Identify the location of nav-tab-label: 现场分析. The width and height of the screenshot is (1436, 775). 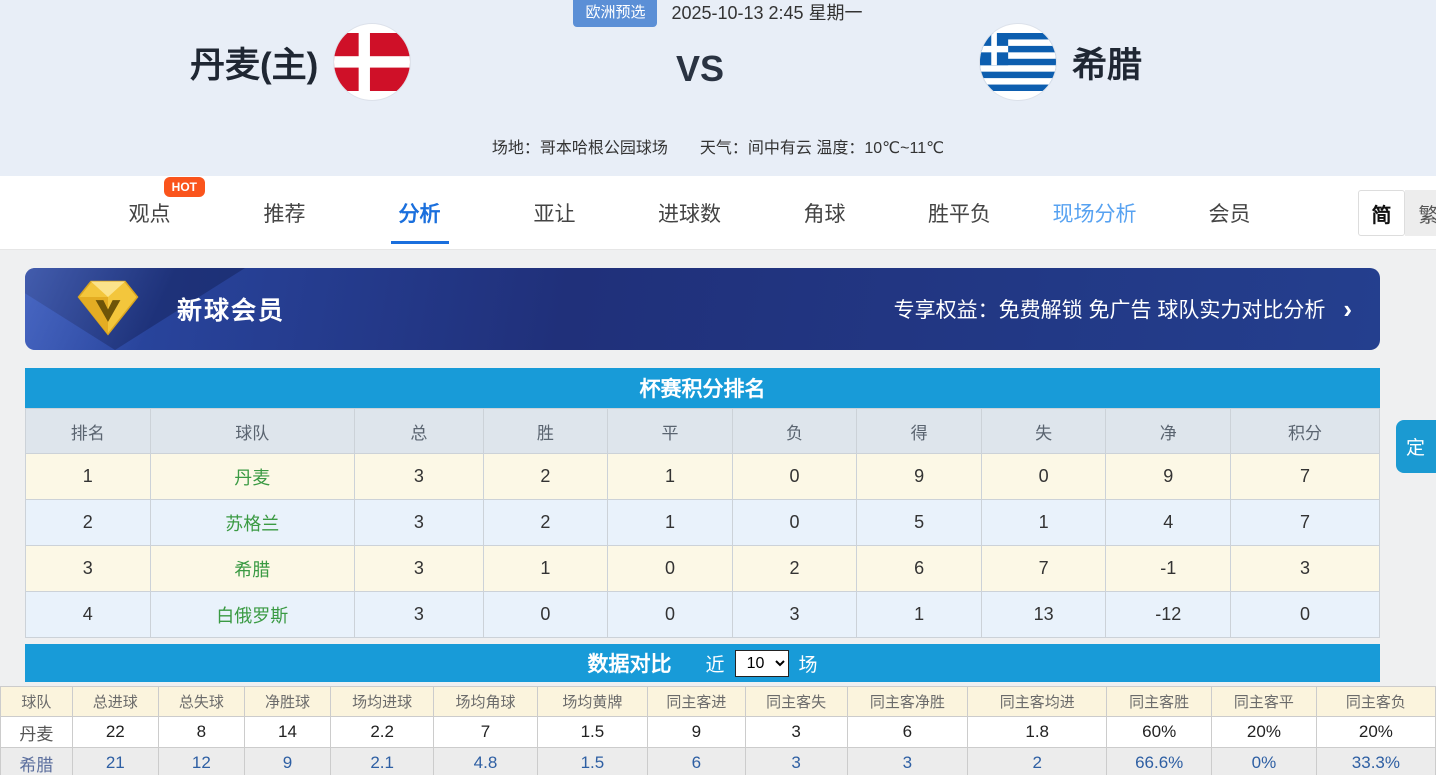
(1094, 214).